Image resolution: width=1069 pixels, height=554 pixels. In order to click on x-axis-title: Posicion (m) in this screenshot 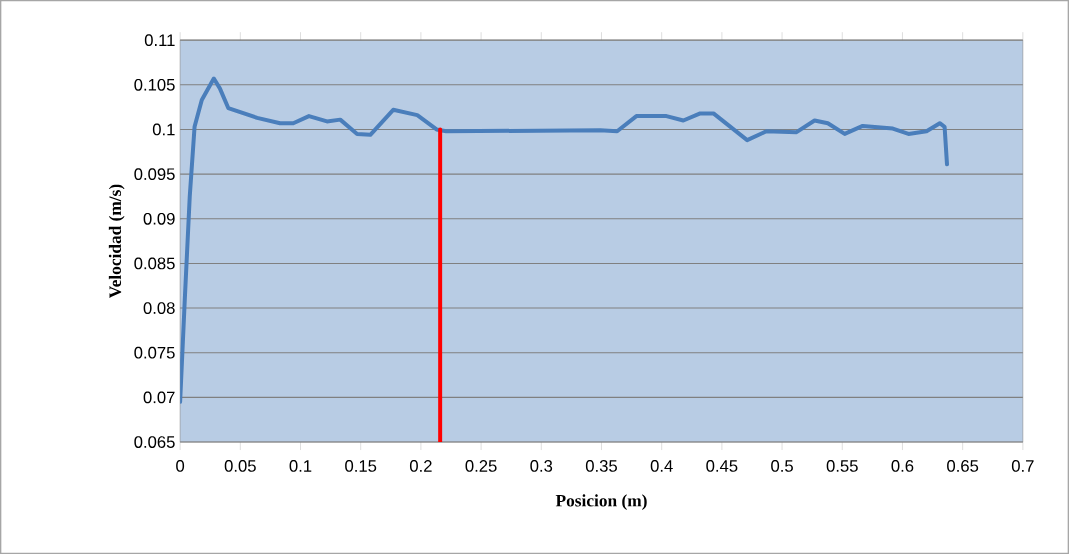, I will do `click(601, 502)`.